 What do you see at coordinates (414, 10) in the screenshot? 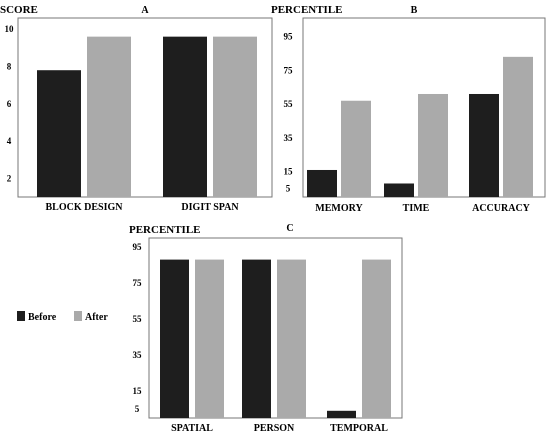
I see `panel-b-letter: B` at bounding box center [414, 10].